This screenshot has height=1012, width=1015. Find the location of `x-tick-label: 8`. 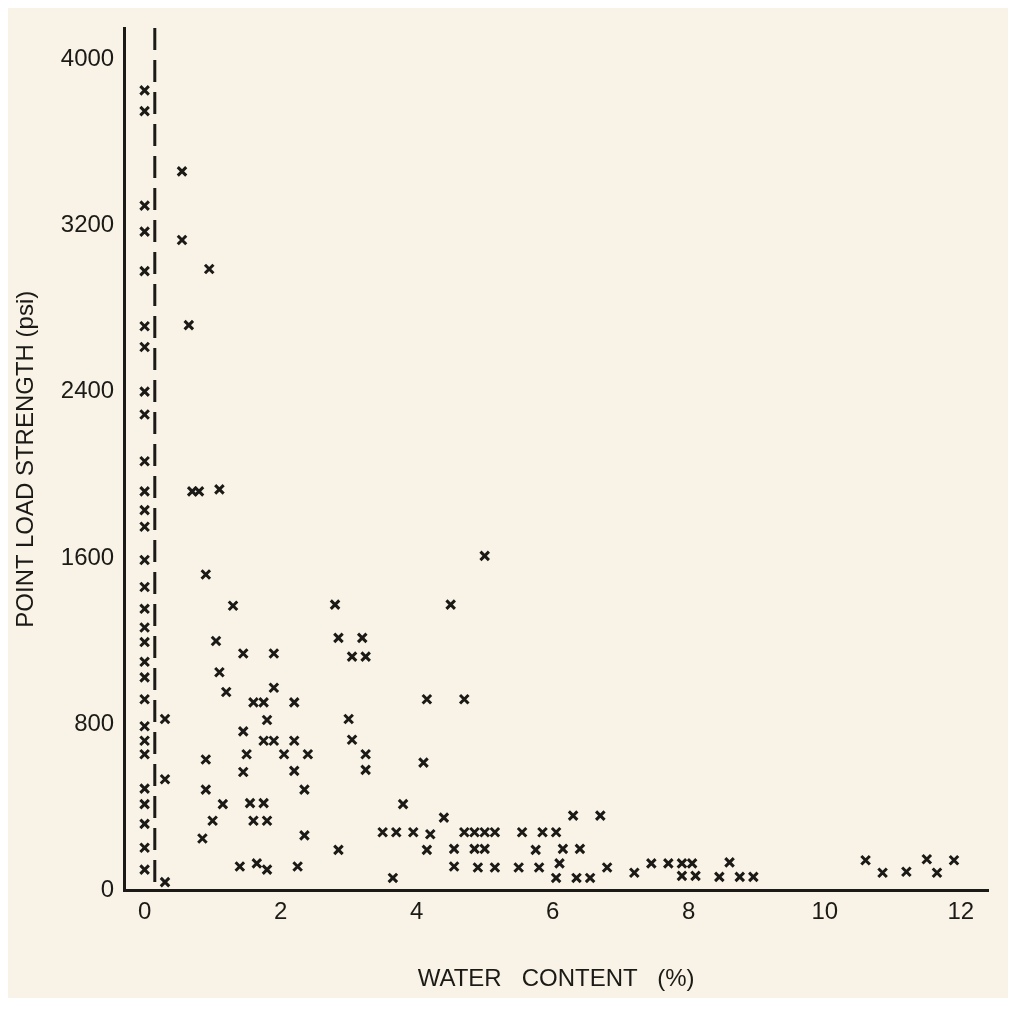

x-tick-label: 8 is located at coordinates (689, 911).